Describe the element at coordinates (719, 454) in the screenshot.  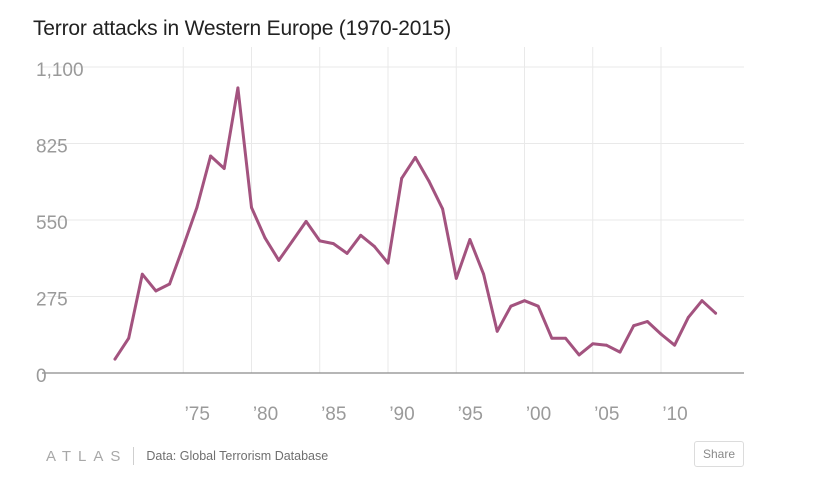
I see `share-button: Share` at that location.